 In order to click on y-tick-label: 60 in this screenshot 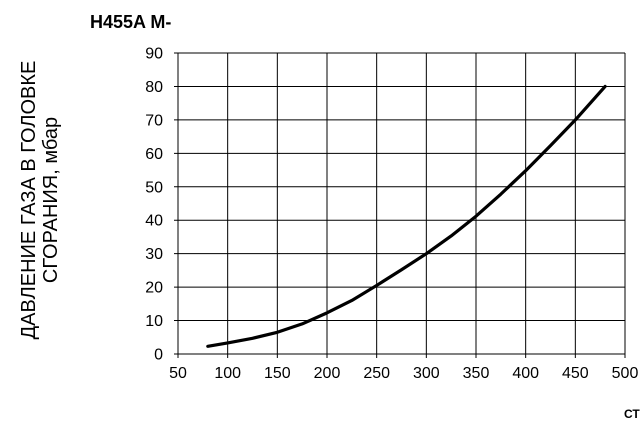, I will do `click(154, 154)`.